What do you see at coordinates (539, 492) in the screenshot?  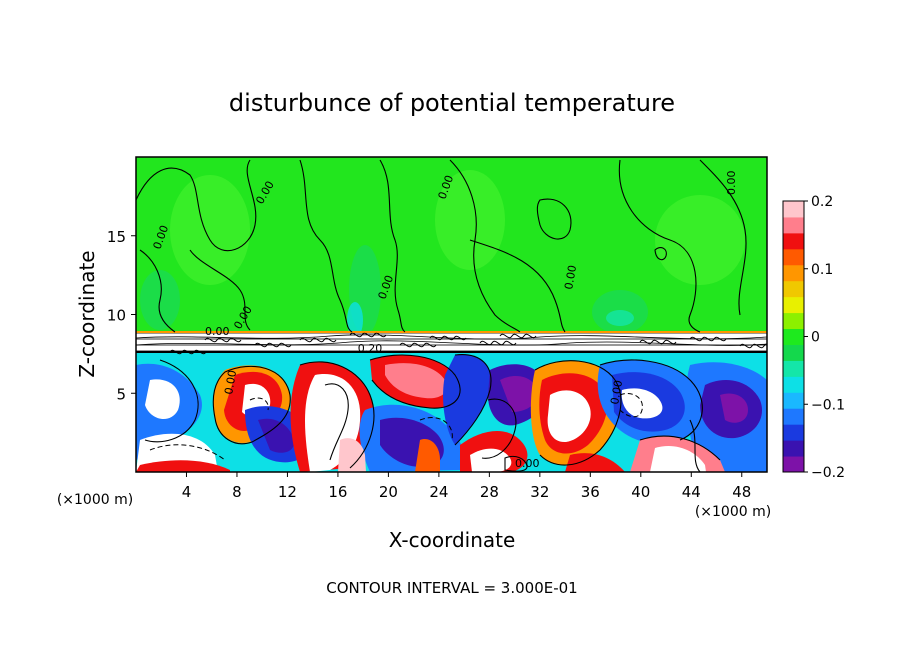 I see `x-tick-label: 32` at bounding box center [539, 492].